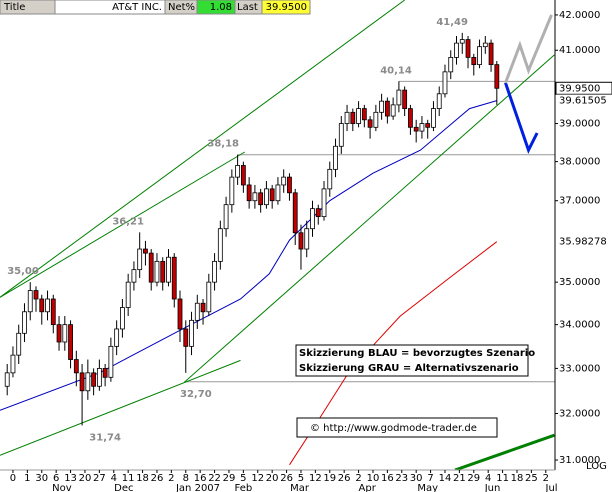 This screenshot has height=492, width=612. Describe the element at coordinates (396, 70) in the screenshot. I see `annotation: 40,14` at that location.